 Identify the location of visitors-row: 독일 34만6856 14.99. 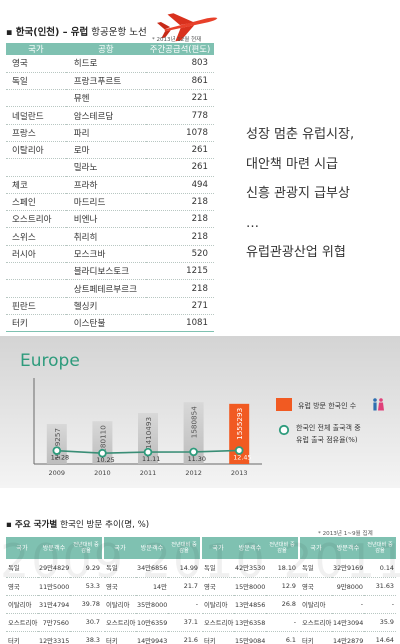
(152, 568).